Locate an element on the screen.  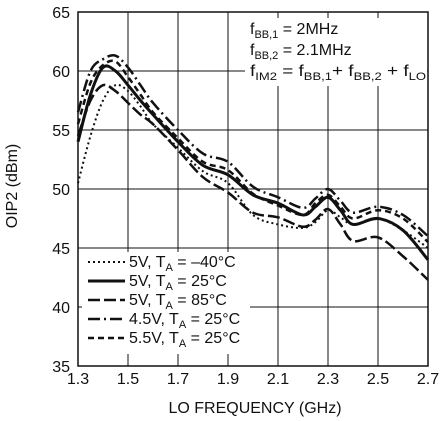
y-tick-label: 60 is located at coordinates (61, 72).